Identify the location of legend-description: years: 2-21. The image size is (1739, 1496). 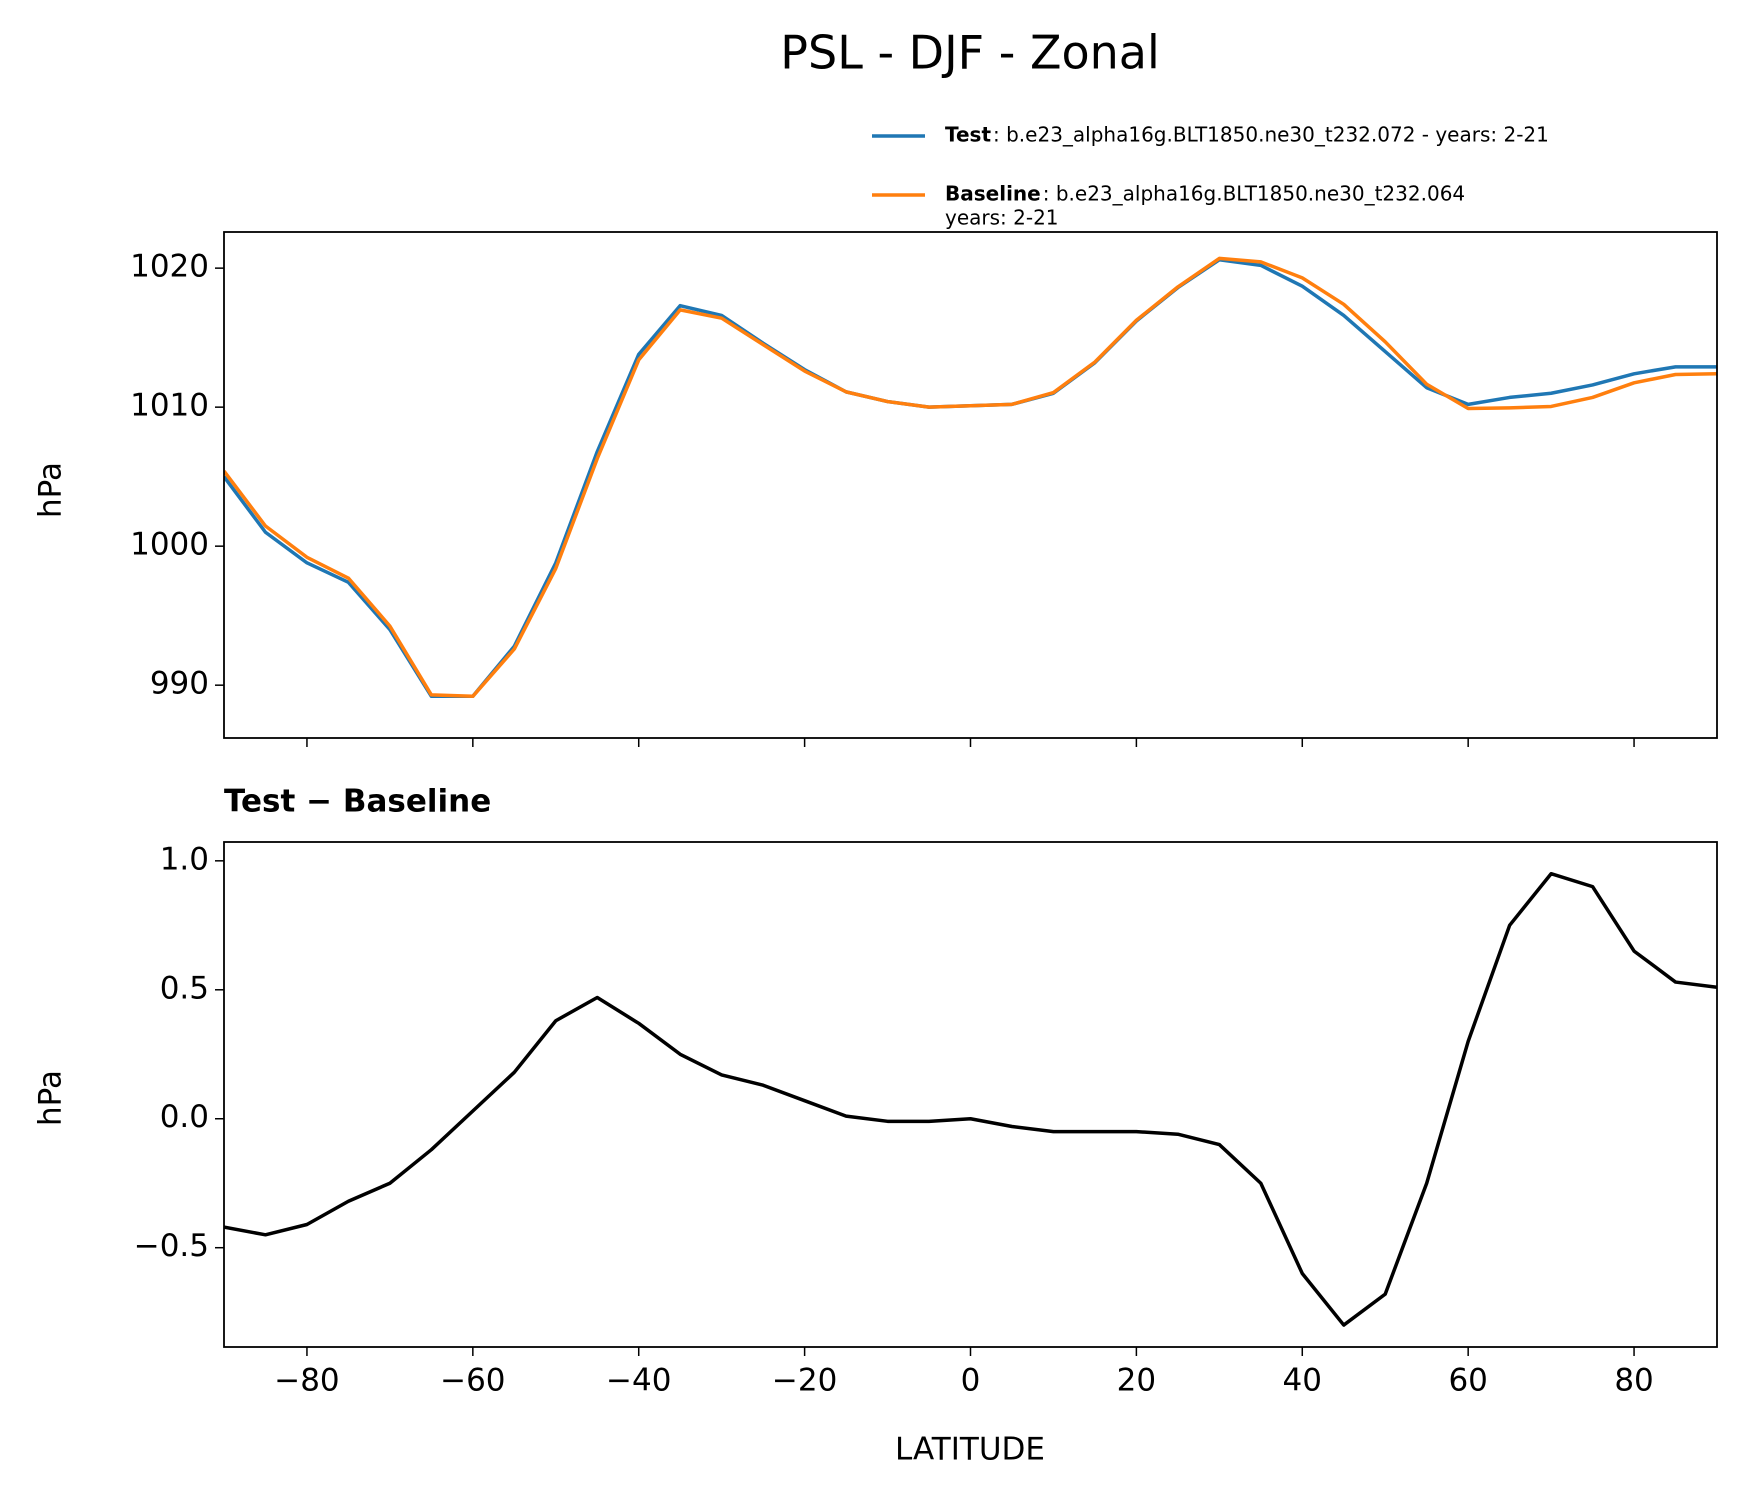
(1002, 218).